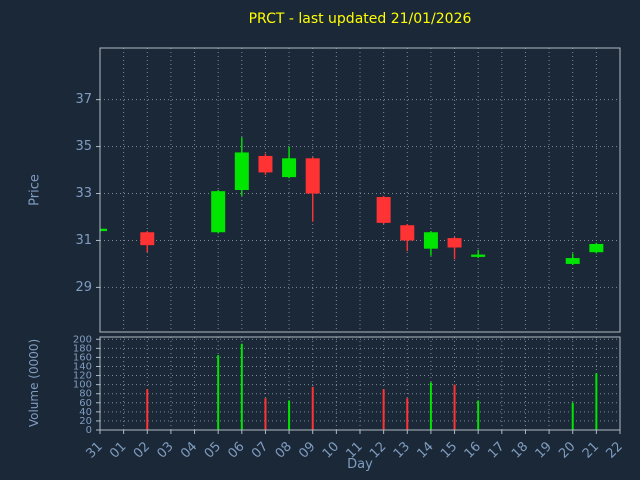  Describe the element at coordinates (449, 450) in the screenshot. I see `day-tick-label: 15` at that location.